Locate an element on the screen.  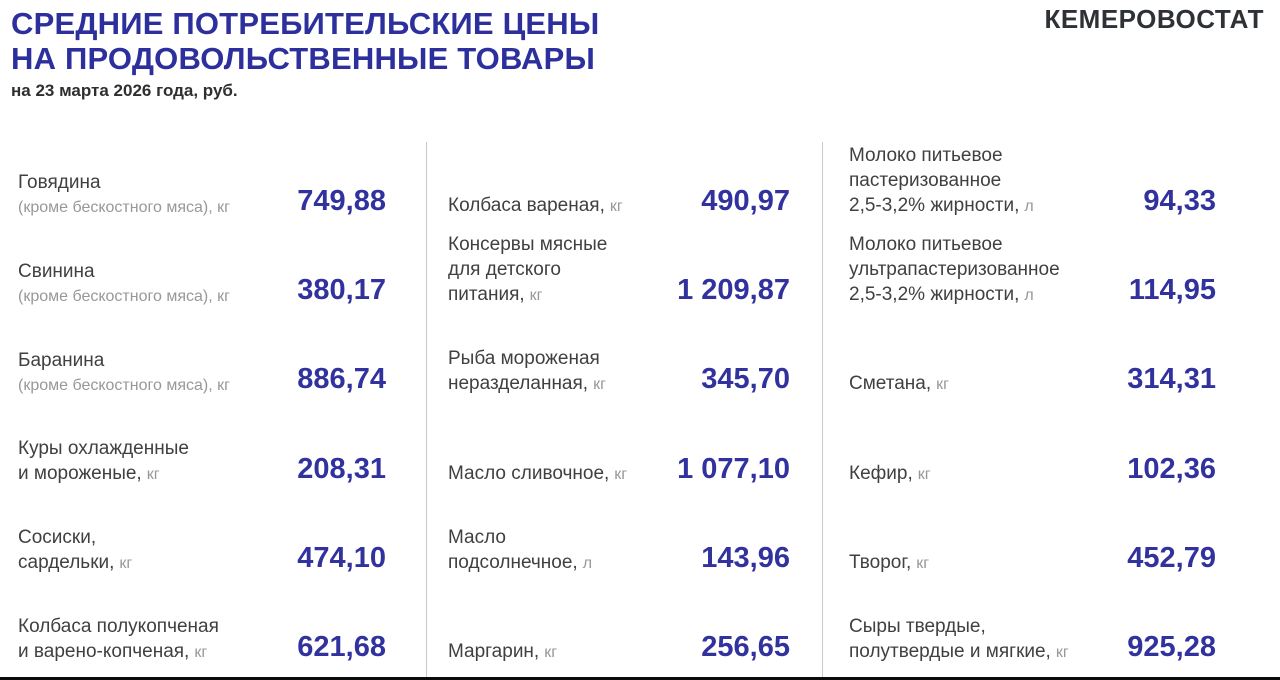
product-label: Маргарин, кг is located at coordinates (502, 651).